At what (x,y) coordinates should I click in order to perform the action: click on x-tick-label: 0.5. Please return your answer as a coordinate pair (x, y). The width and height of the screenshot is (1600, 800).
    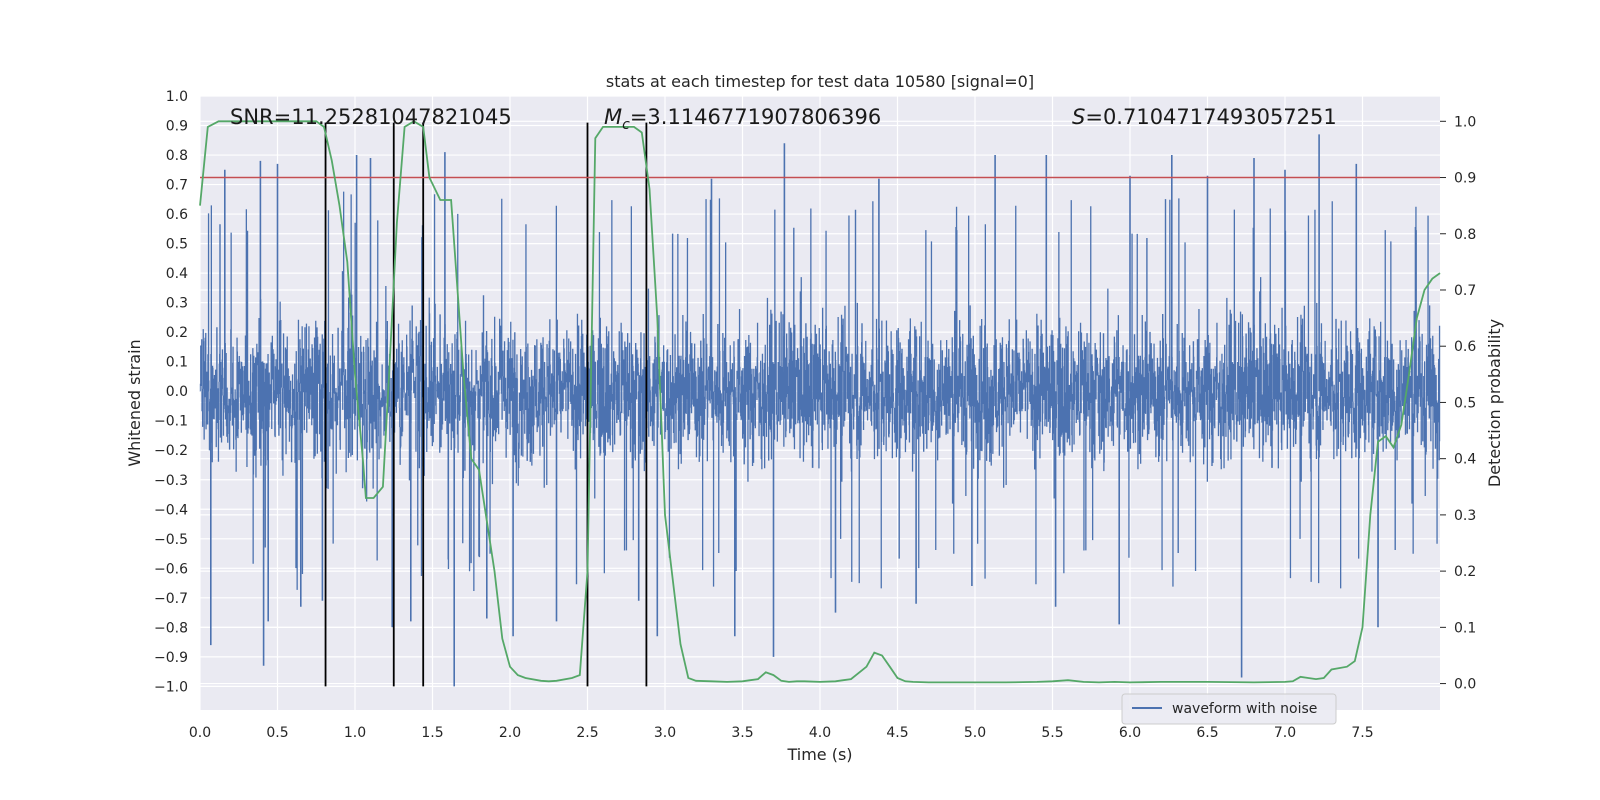
    Looking at the image, I should click on (277, 733).